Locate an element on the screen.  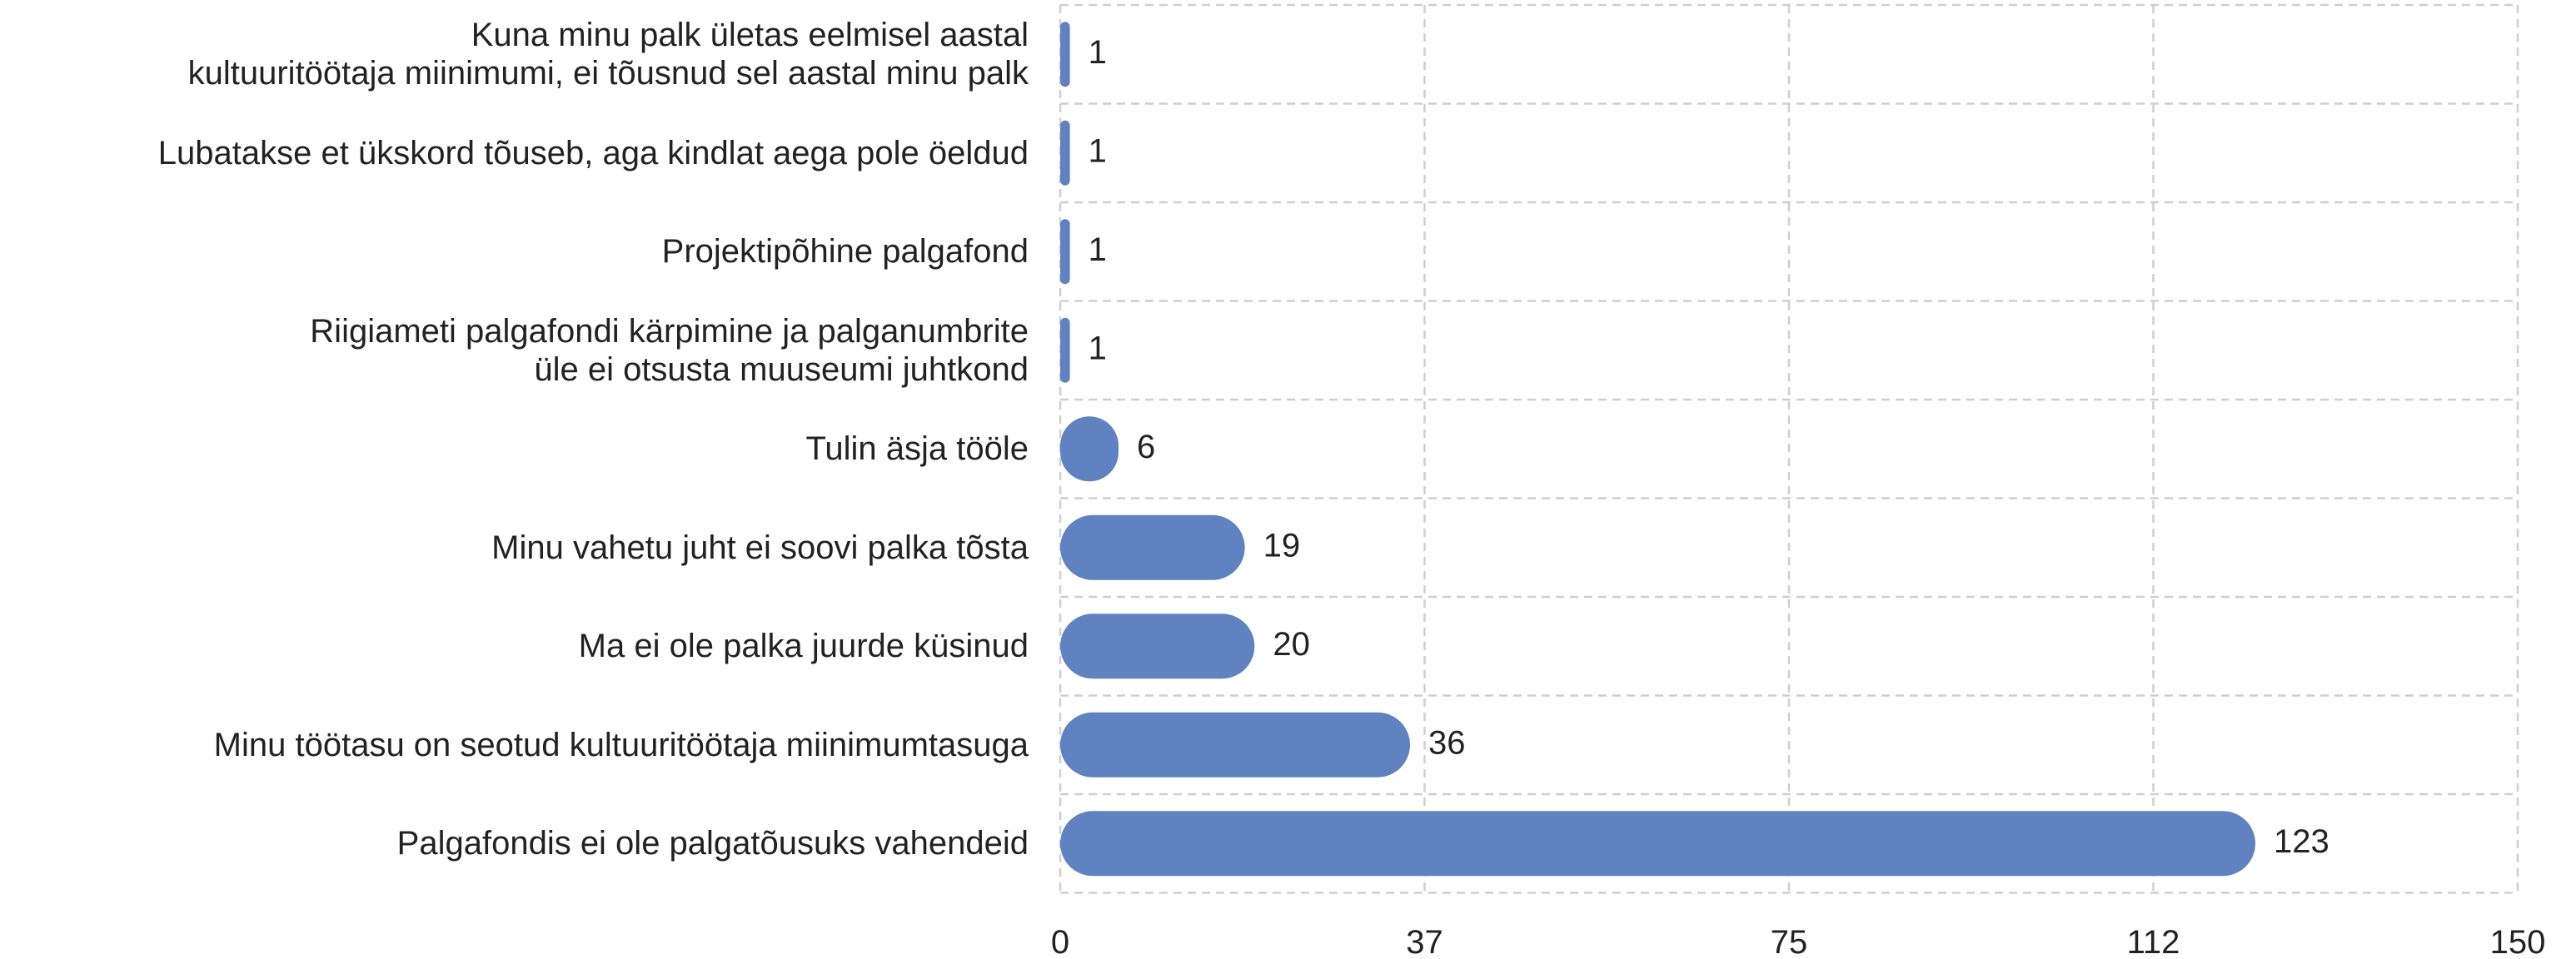
x-tick-label: 75 is located at coordinates (1790, 942).